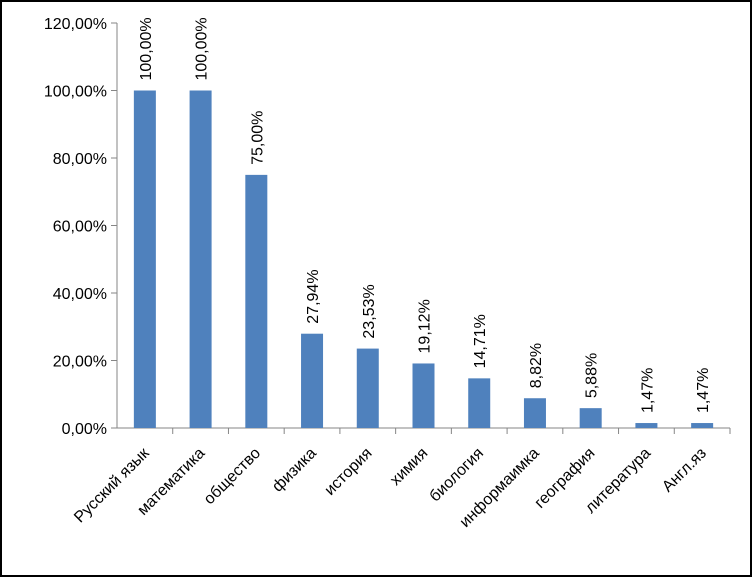 The width and height of the screenshot is (753, 578). What do you see at coordinates (425, 326) in the screenshot?
I see `data-label: 19,12%` at bounding box center [425, 326].